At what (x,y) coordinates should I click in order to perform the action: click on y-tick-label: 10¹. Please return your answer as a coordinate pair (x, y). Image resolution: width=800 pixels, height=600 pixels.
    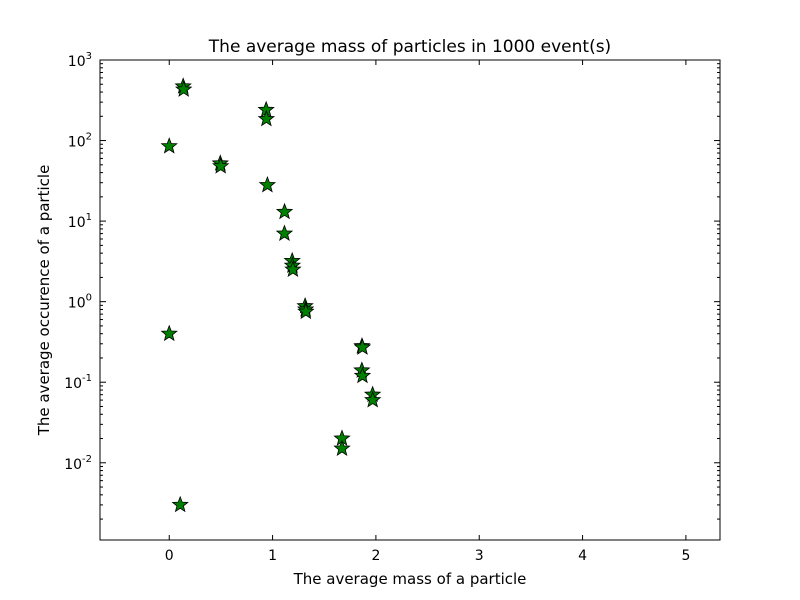
    Looking at the image, I should click on (80, 221).